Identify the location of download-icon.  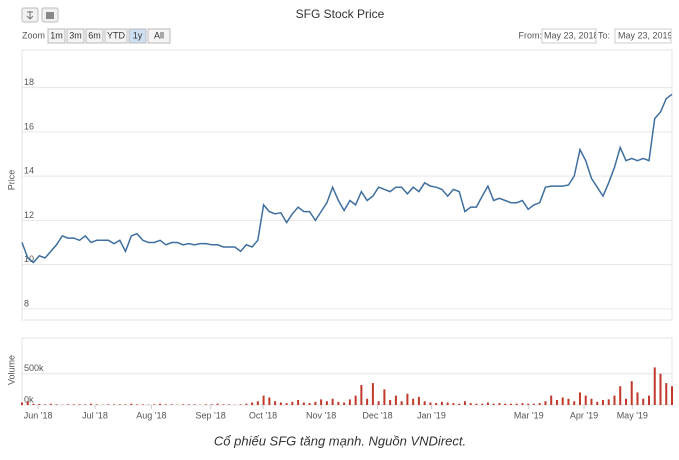
(30, 15).